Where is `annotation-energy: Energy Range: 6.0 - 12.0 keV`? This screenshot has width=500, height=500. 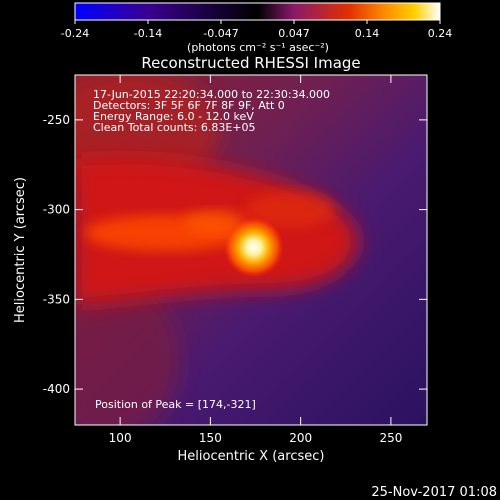
annotation-energy: Energy Range: 6.0 - 12.0 keV is located at coordinates (173, 116).